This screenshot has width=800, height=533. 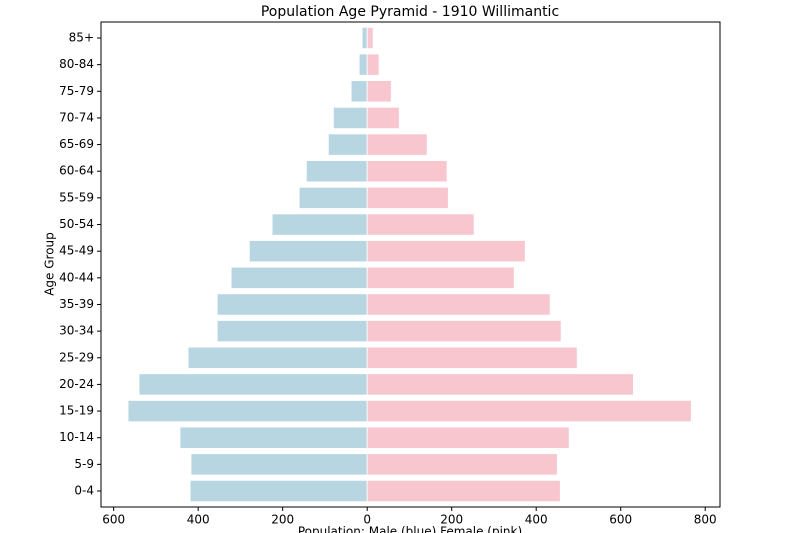 I want to click on y-tick-label: 75-79, so click(x=76, y=91).